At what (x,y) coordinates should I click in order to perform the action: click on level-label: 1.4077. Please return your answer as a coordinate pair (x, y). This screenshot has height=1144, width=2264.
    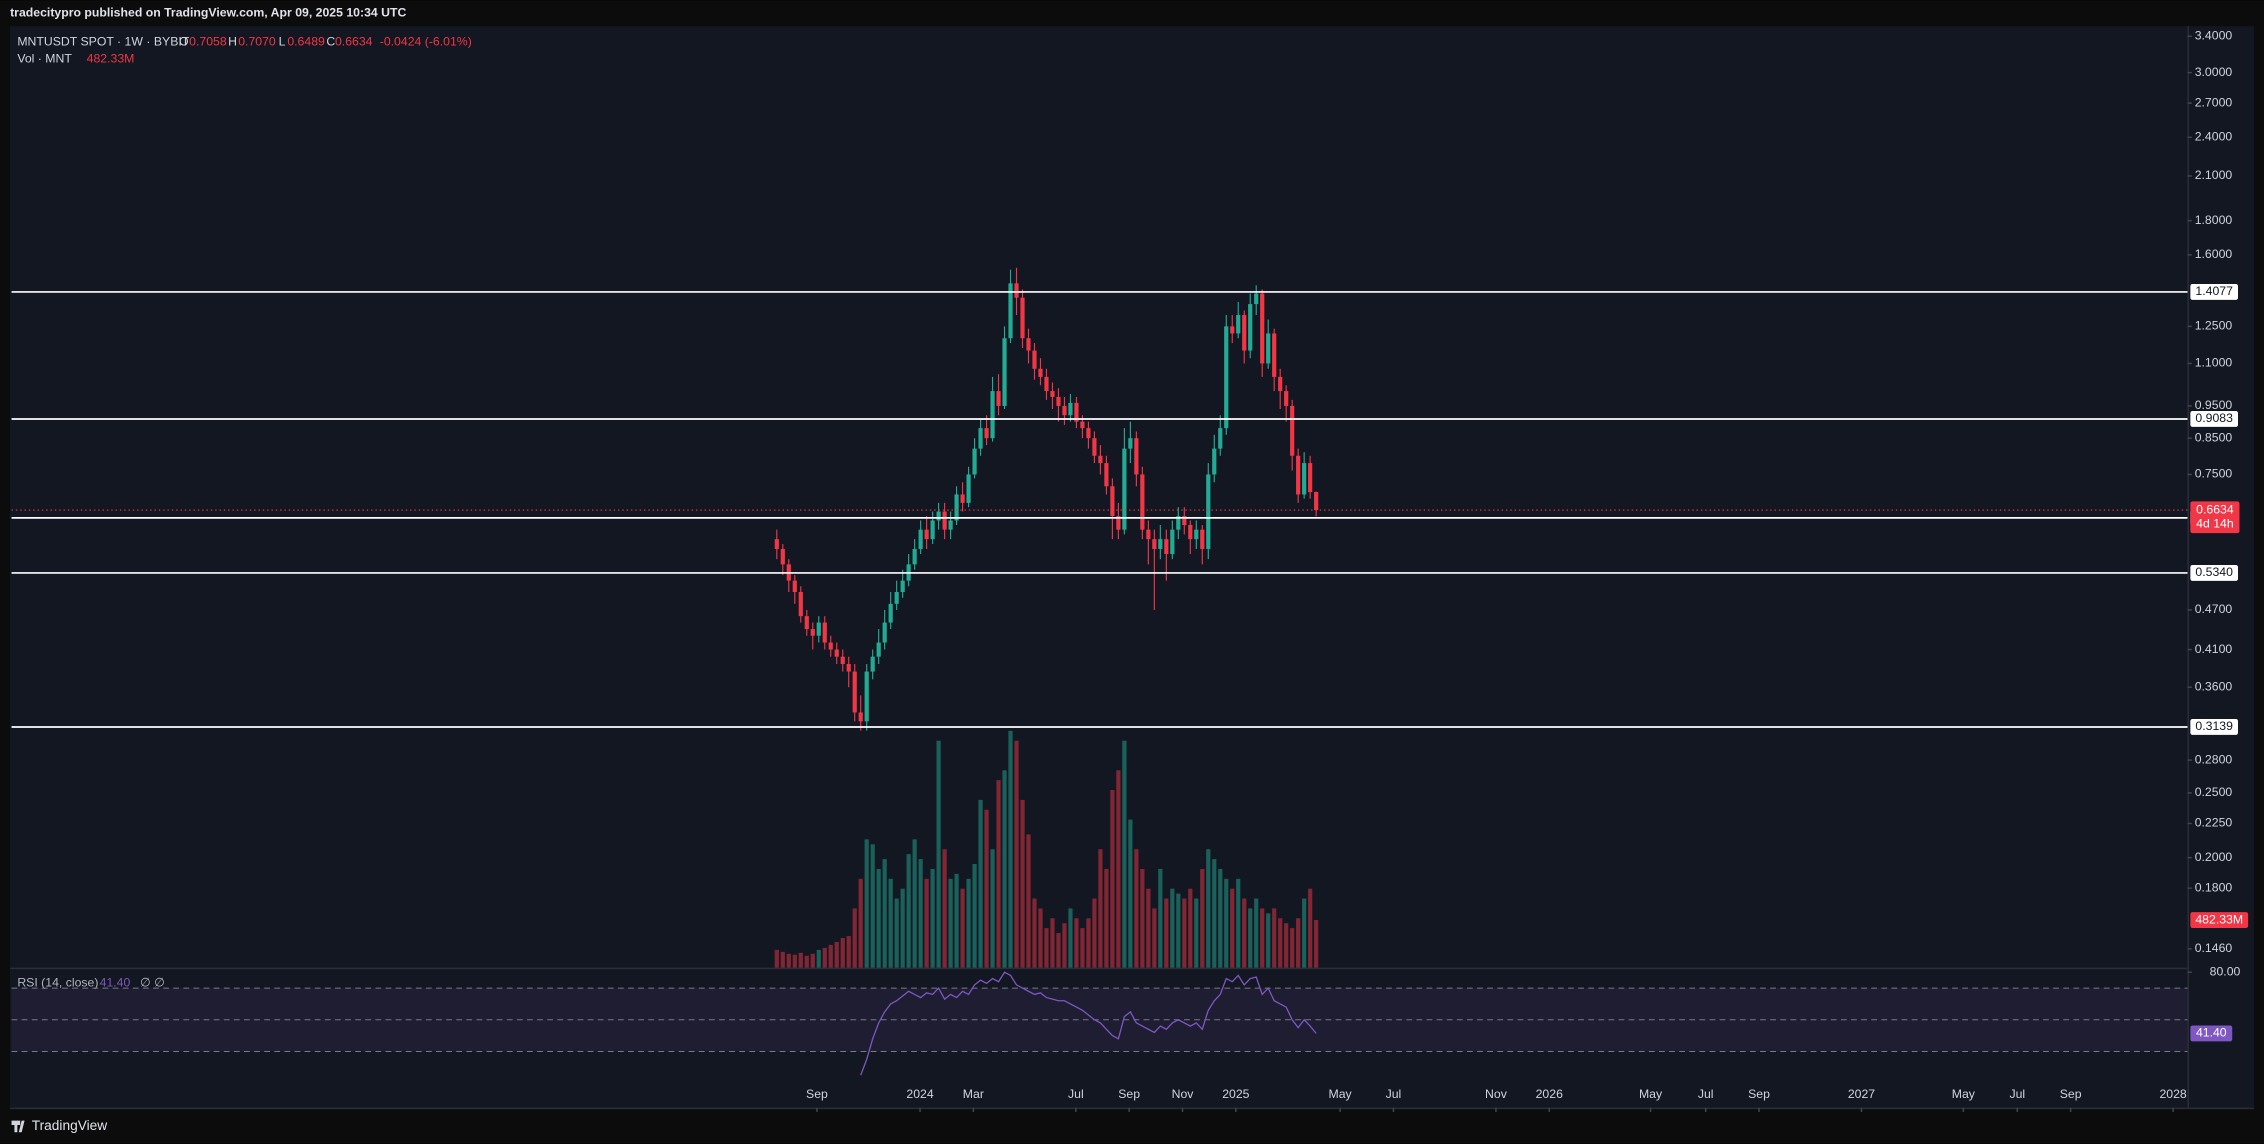
    Looking at the image, I should click on (2214, 291).